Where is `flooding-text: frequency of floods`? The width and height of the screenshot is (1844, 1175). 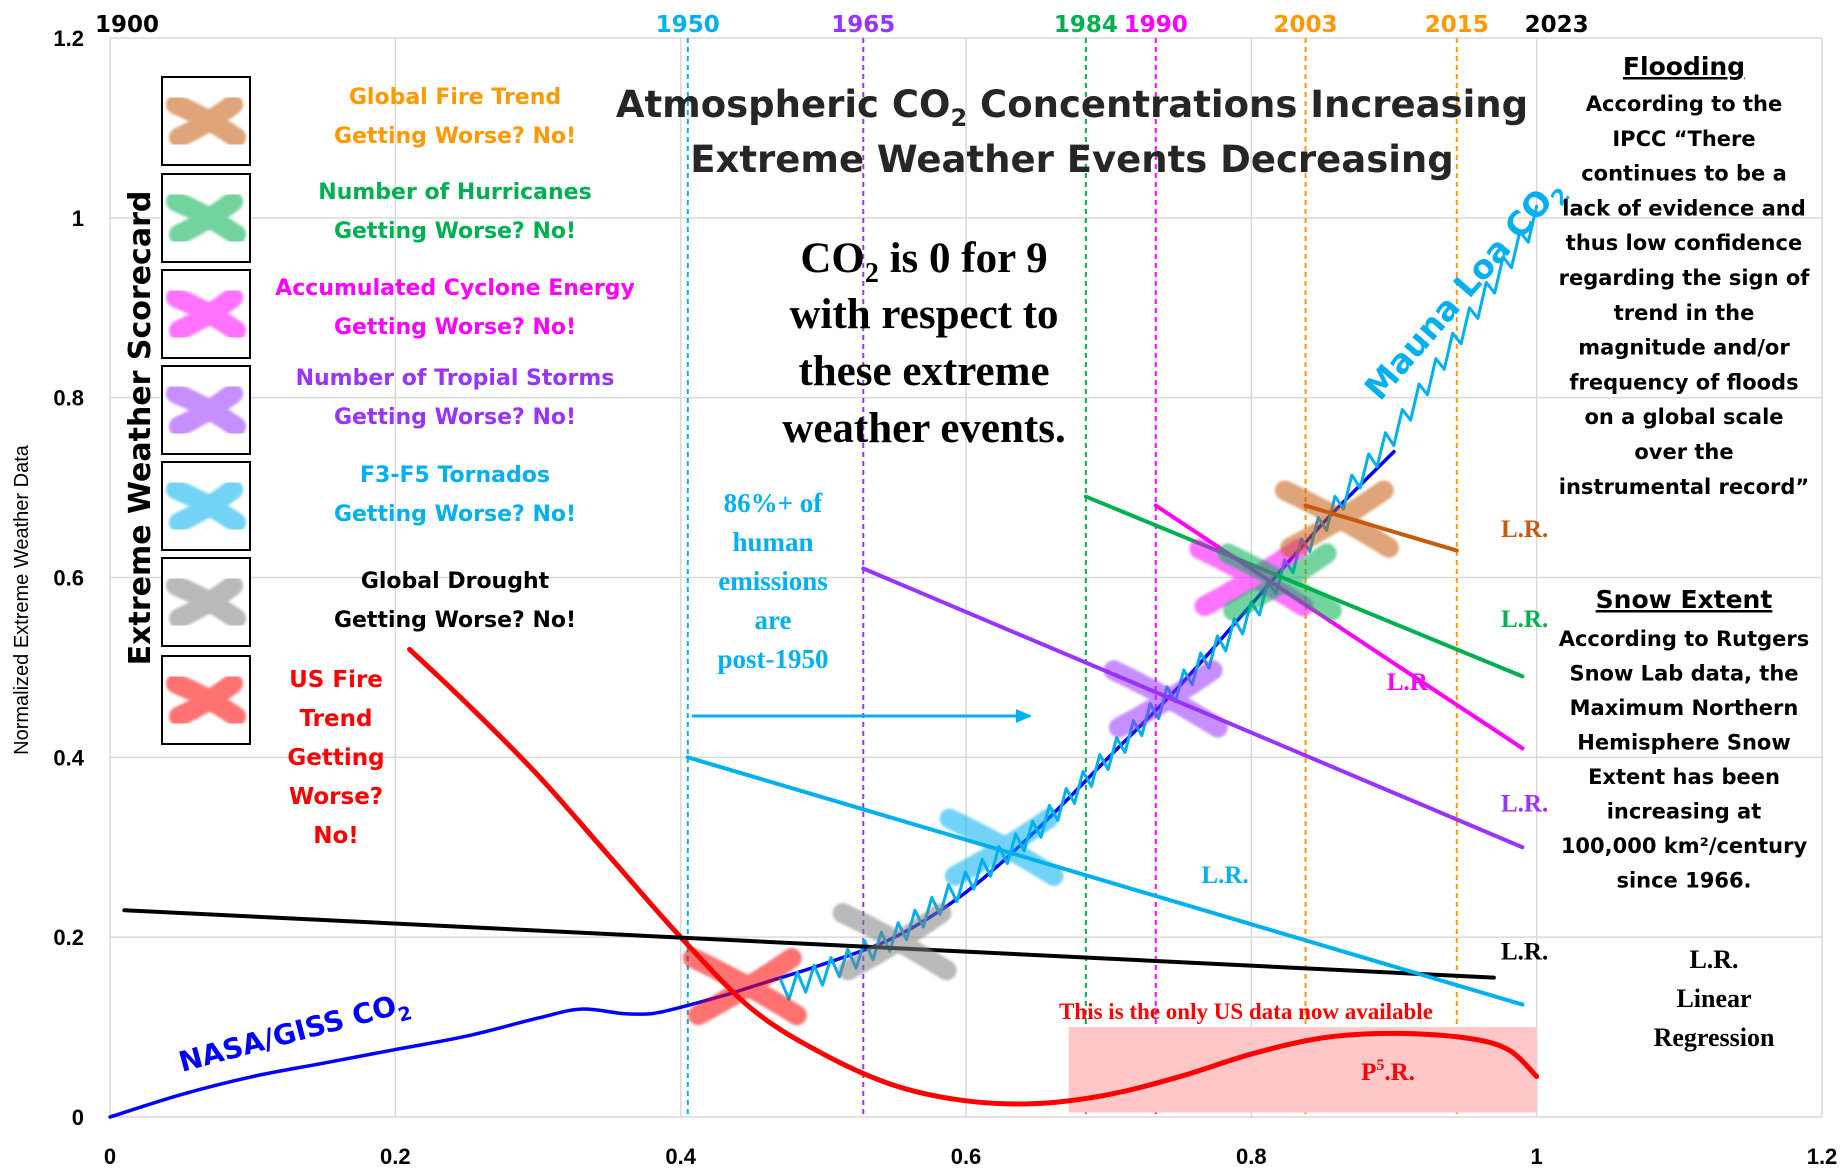
flooding-text: frequency of floods is located at coordinates (1683, 382).